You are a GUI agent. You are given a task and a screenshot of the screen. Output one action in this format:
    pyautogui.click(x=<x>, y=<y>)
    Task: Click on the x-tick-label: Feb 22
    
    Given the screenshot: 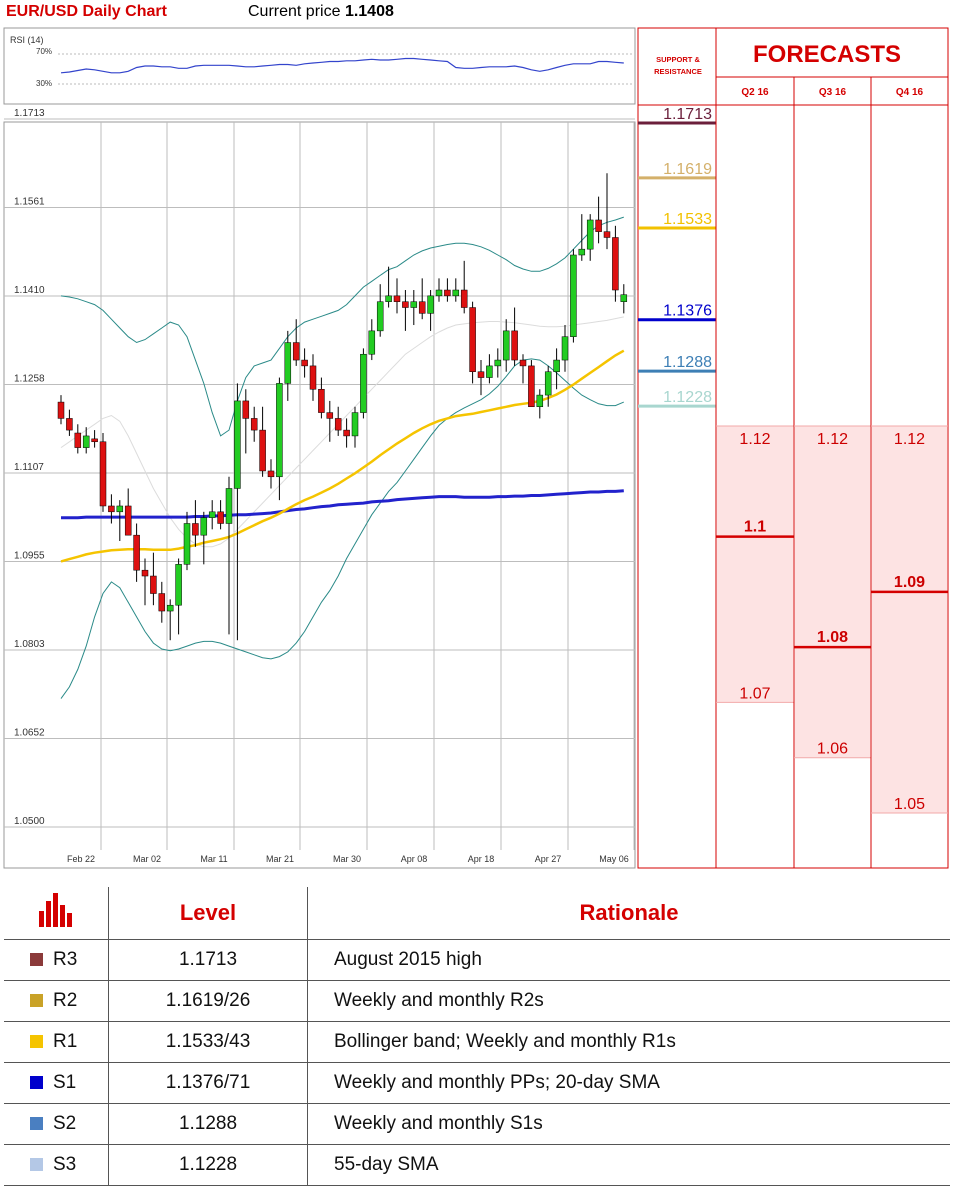 What is the action you would take?
    pyautogui.click(x=81, y=859)
    